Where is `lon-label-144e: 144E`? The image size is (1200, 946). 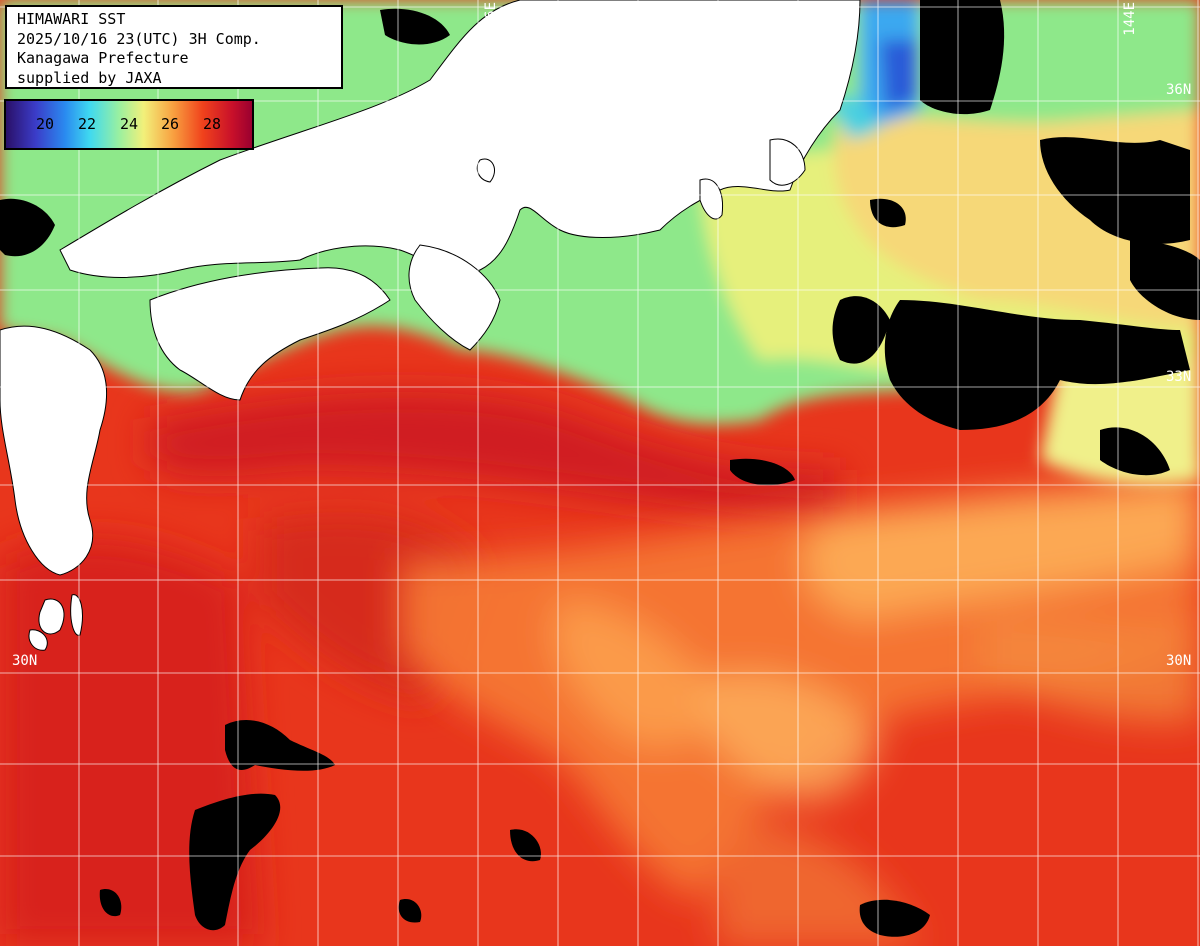 lon-label-144e: 144E is located at coordinates (1130, 19).